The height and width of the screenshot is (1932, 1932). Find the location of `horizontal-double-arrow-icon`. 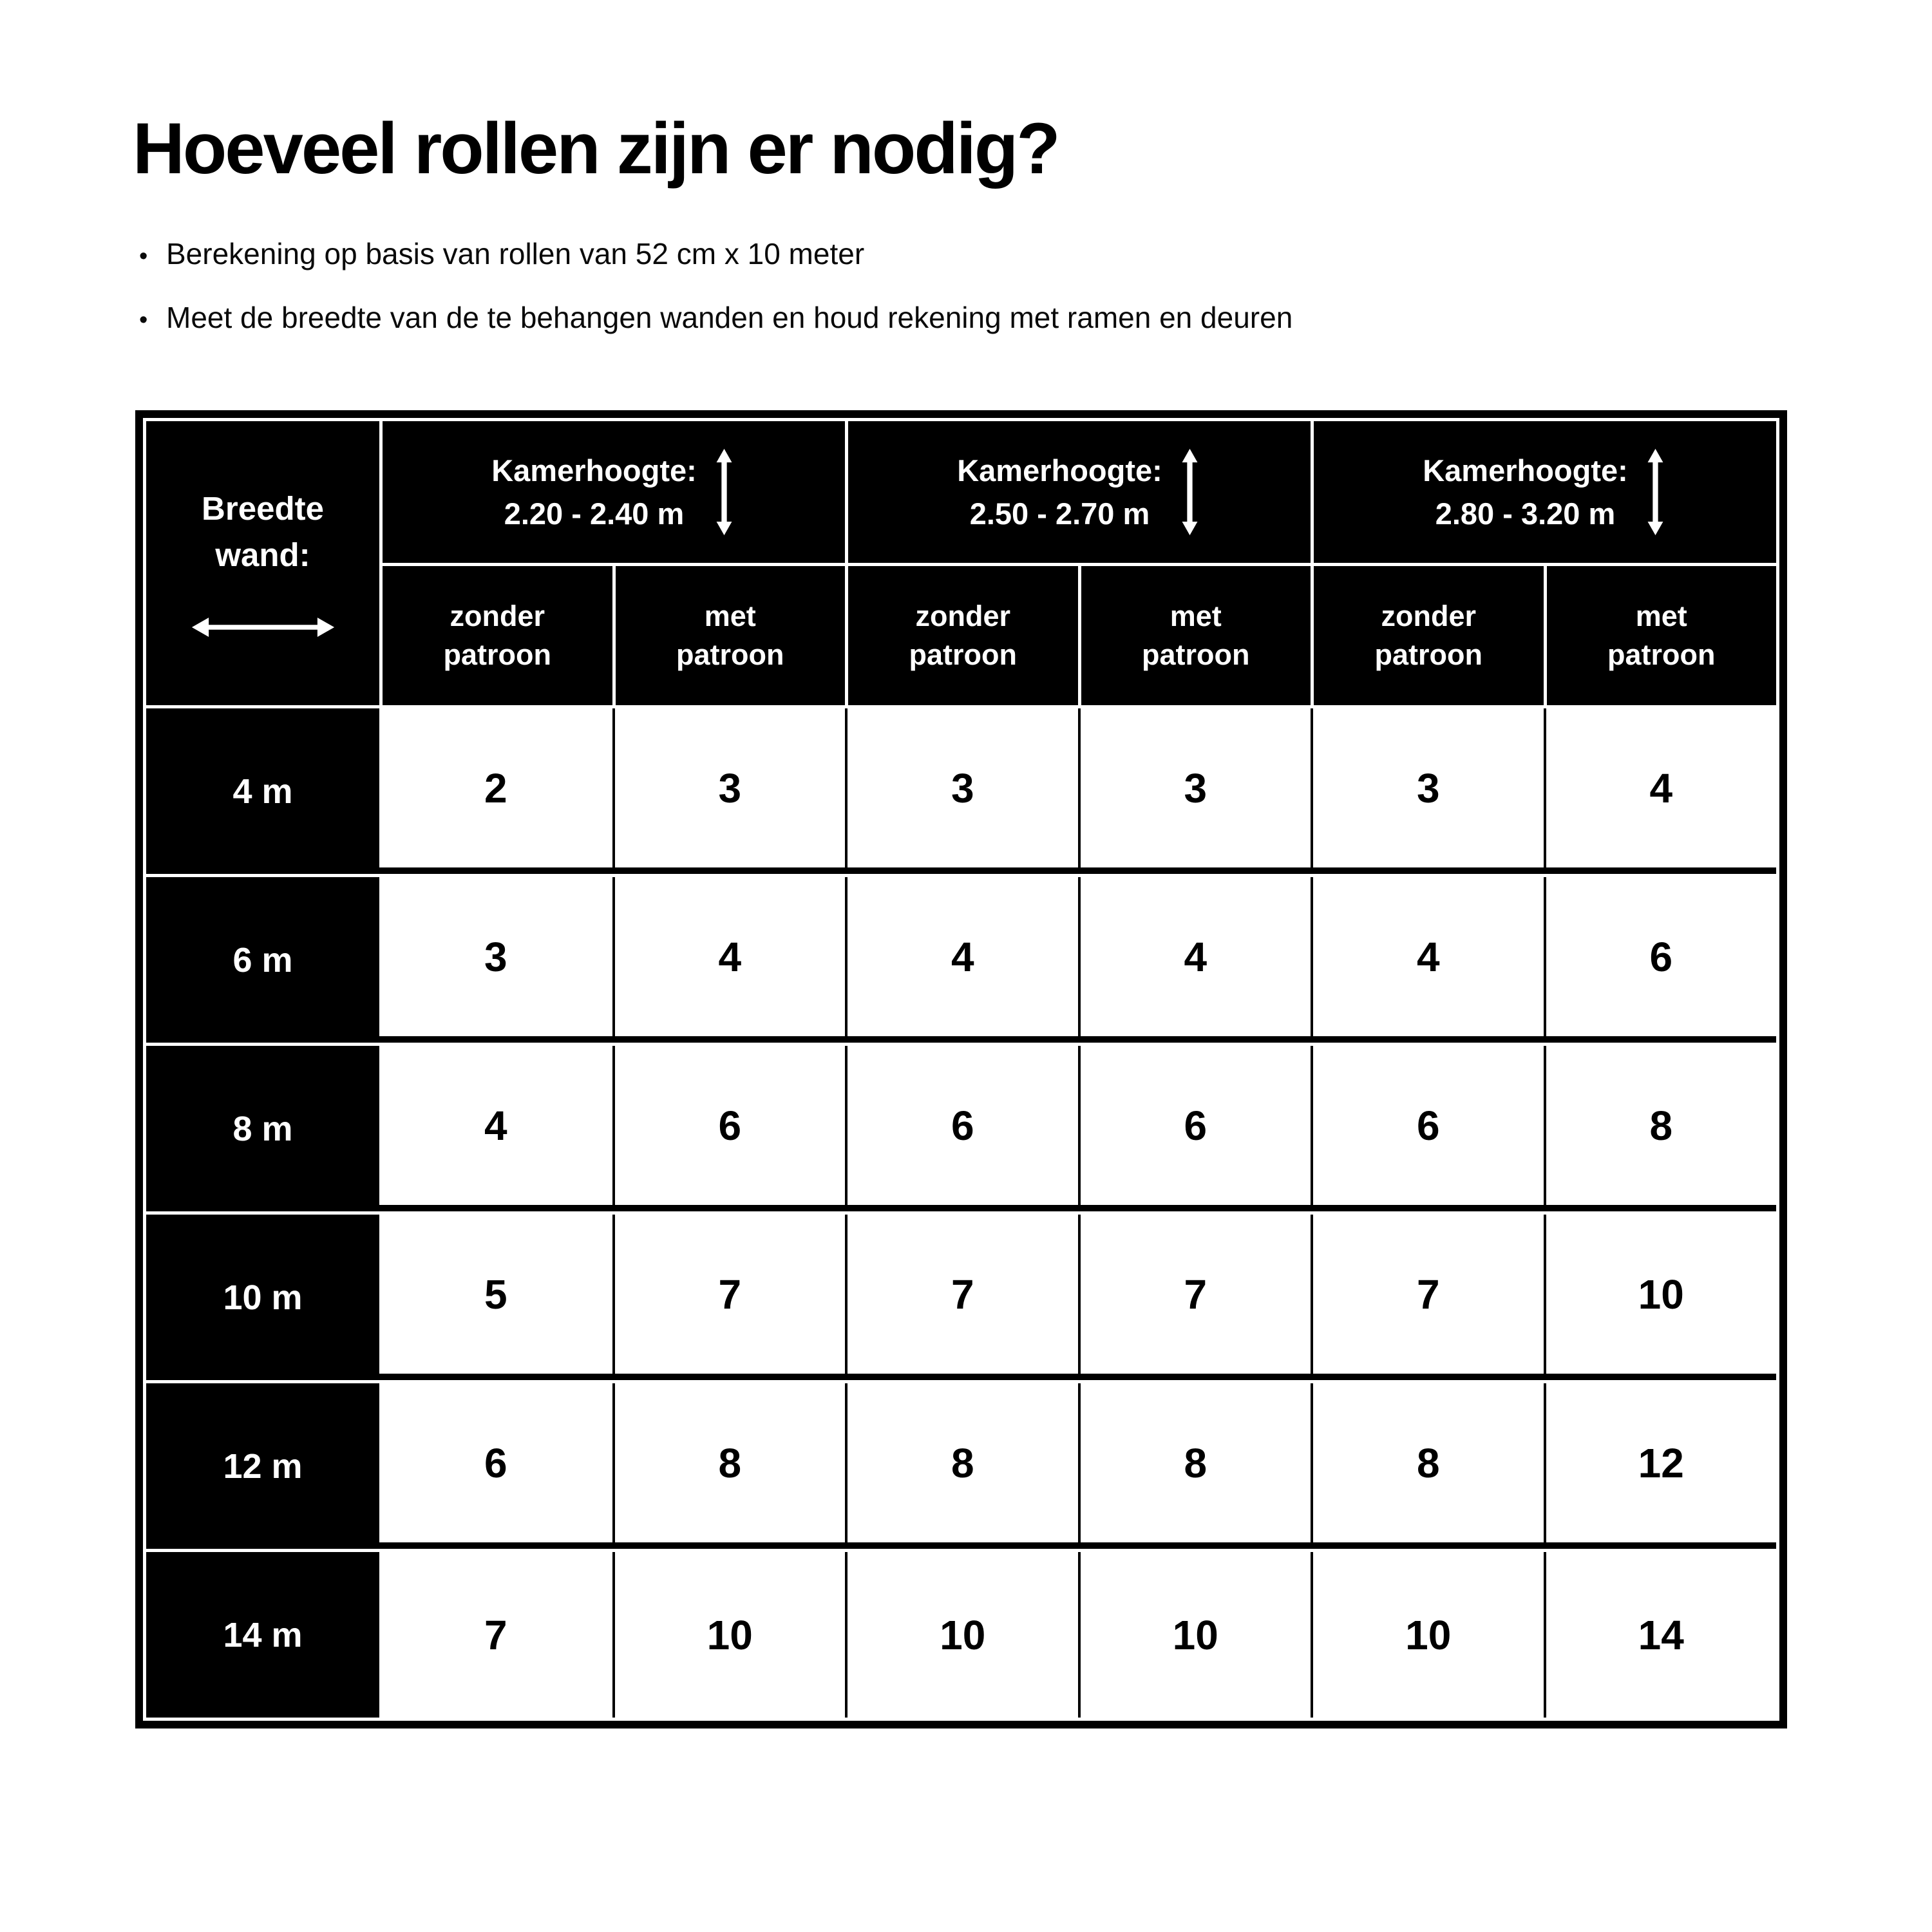

horizontal-double-arrow-icon is located at coordinates (262, 628).